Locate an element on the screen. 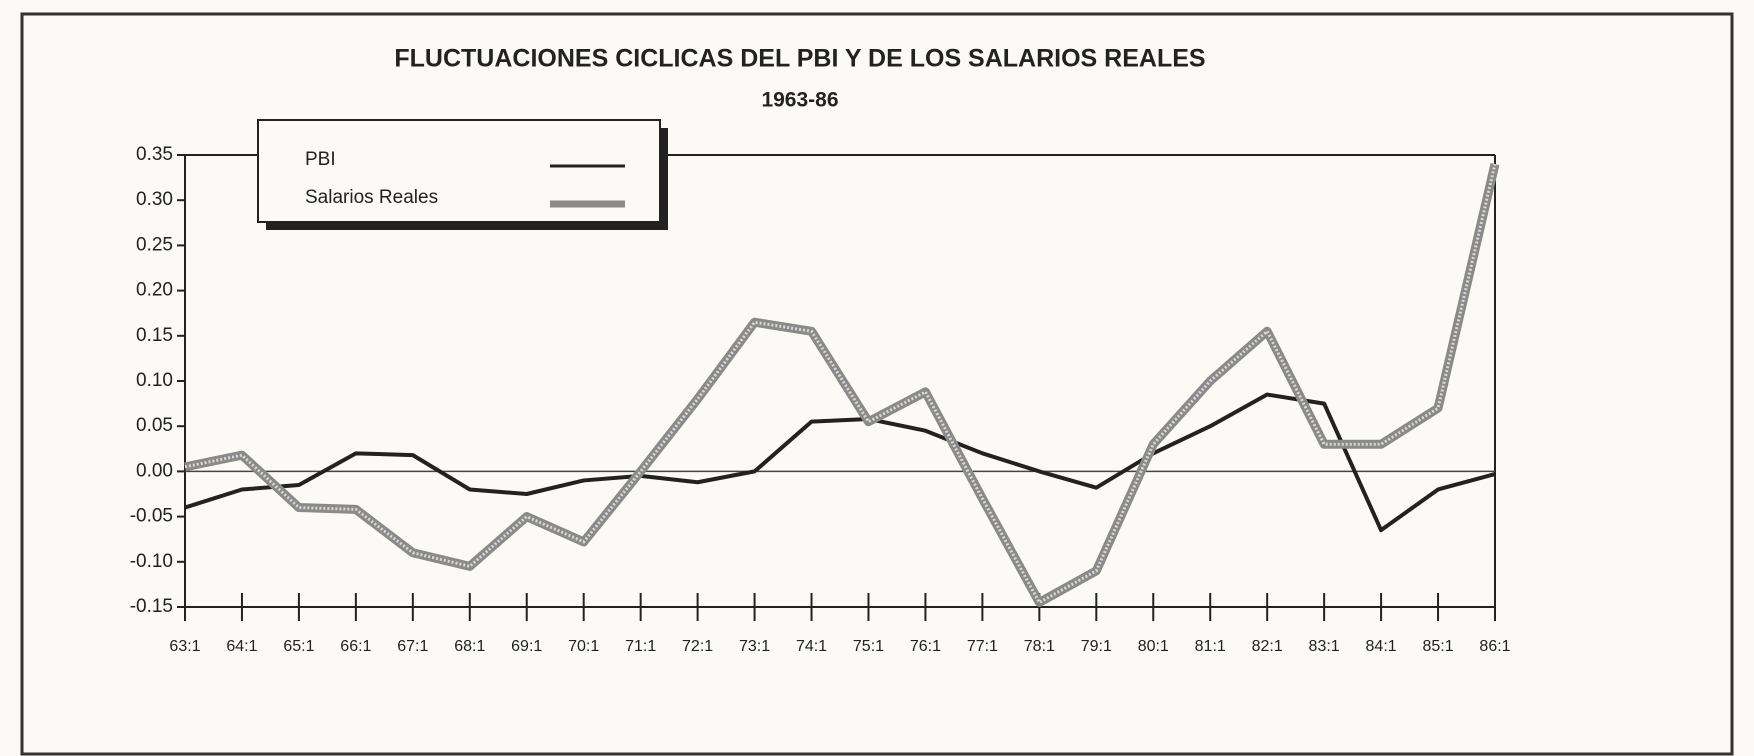  x-tick-label: 67:1 is located at coordinates (412, 646).